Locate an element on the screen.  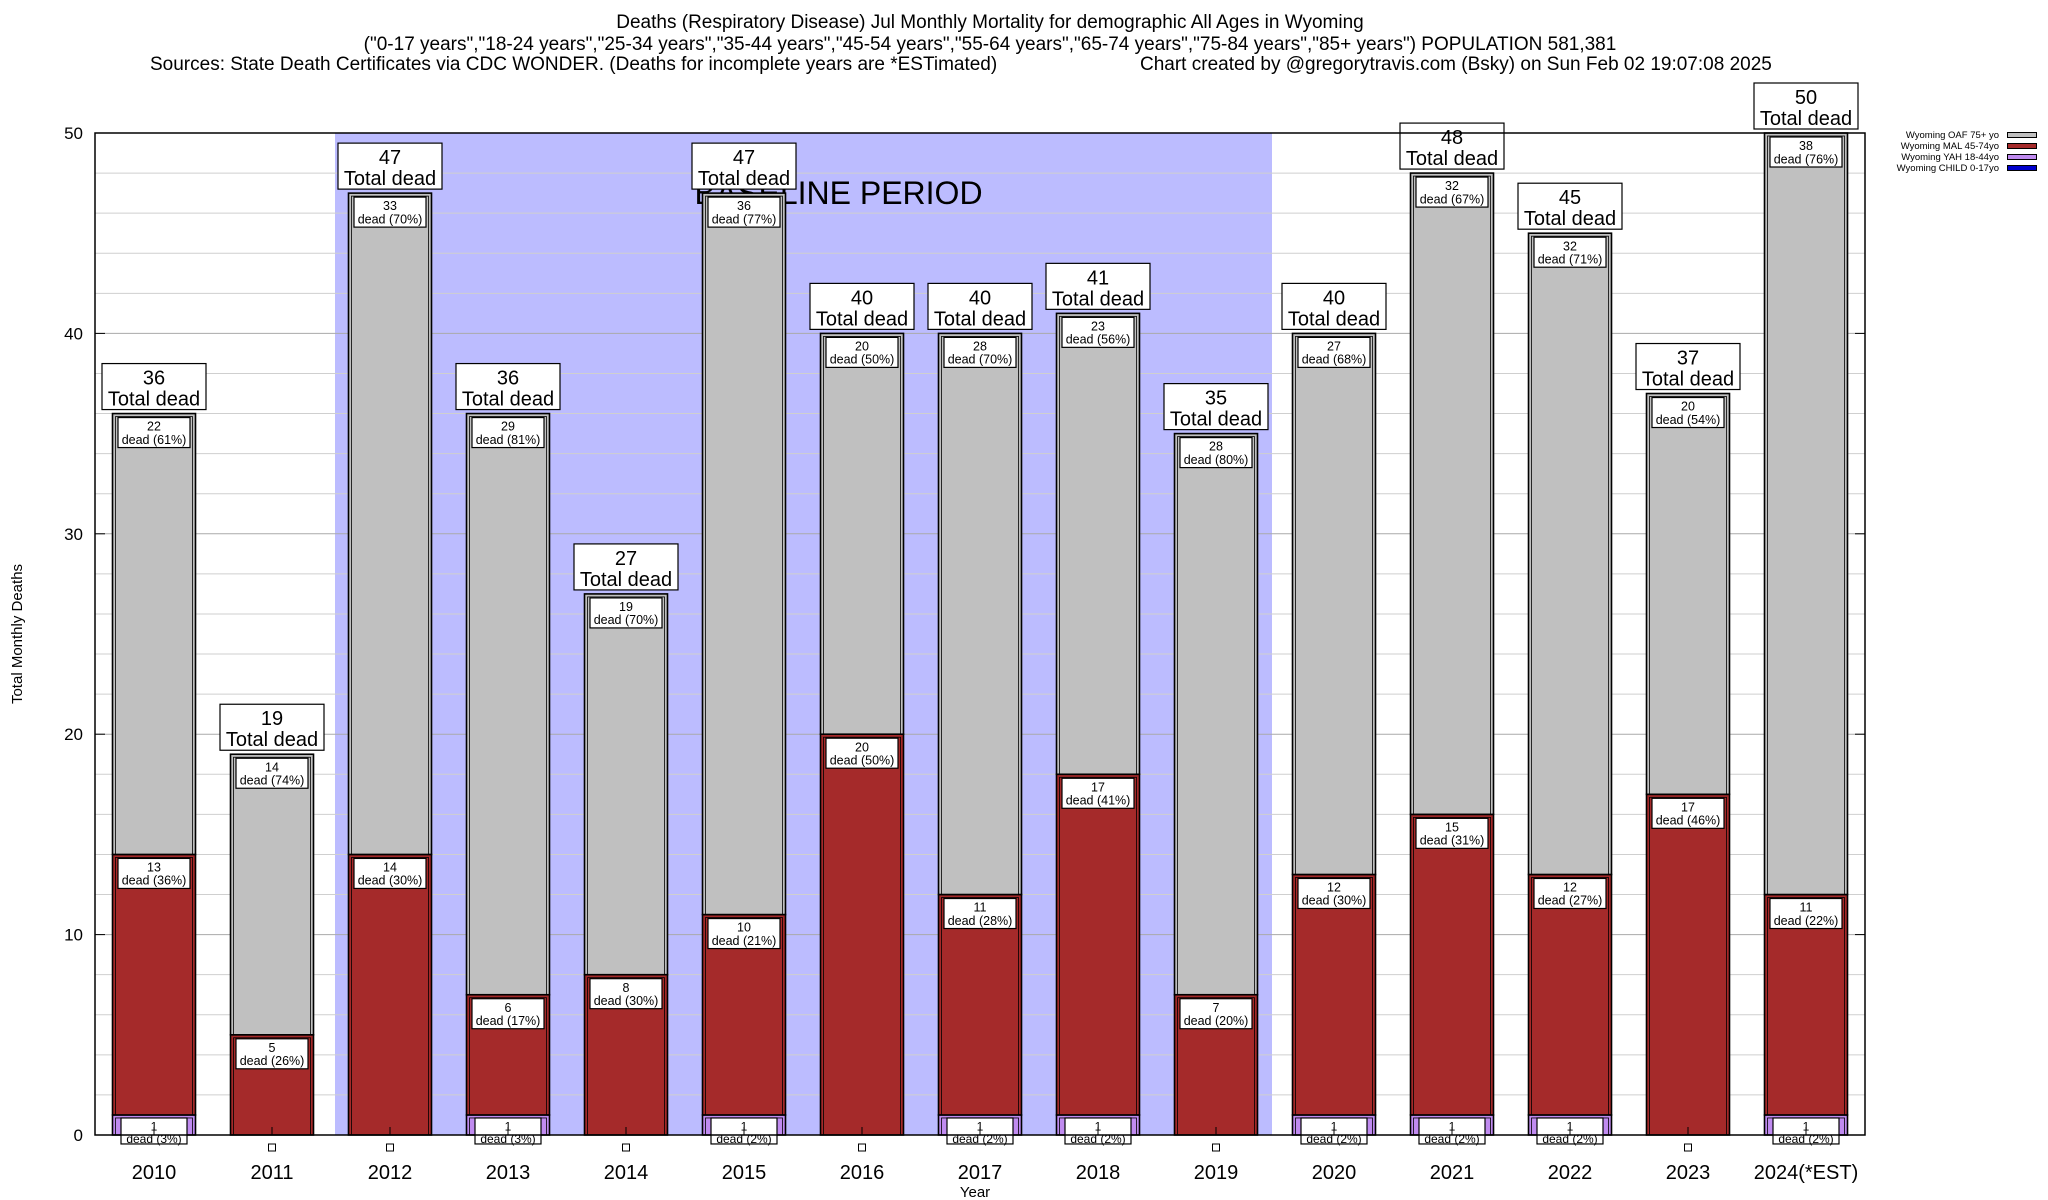
data-label-mal: 8 is located at coordinates (626, 988).